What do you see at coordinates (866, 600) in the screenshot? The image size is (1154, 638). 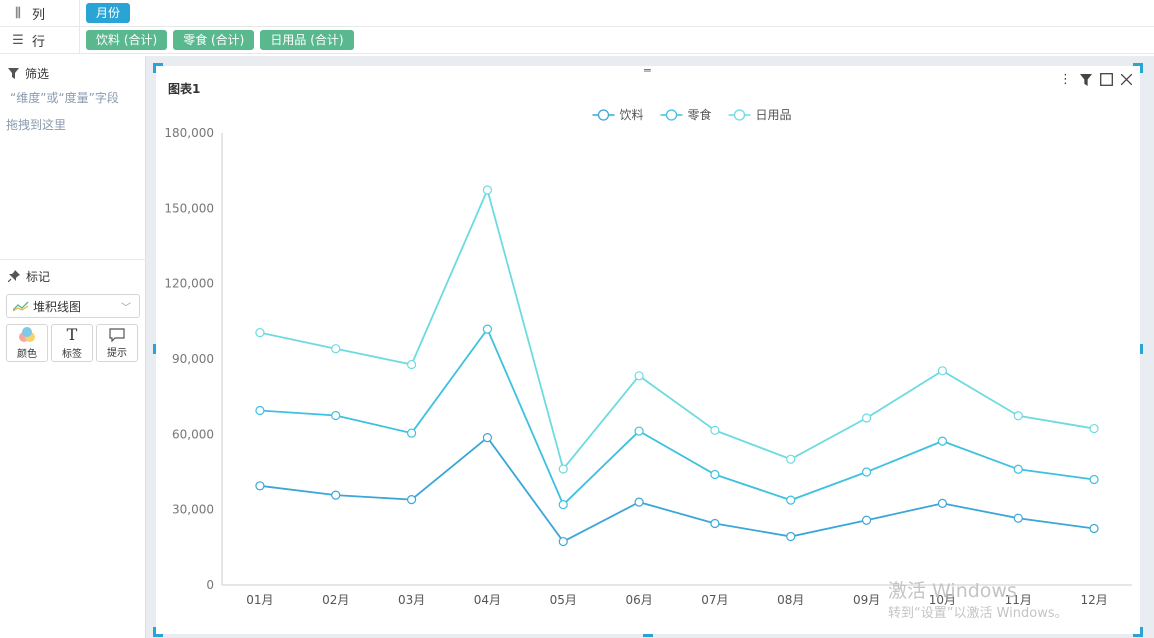 I see `x-tick-label: 09月` at bounding box center [866, 600].